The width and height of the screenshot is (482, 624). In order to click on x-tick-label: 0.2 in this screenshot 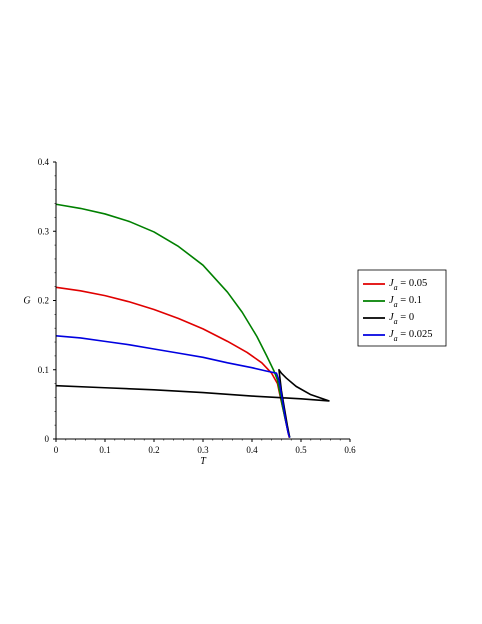, I will do `click(153, 450)`.